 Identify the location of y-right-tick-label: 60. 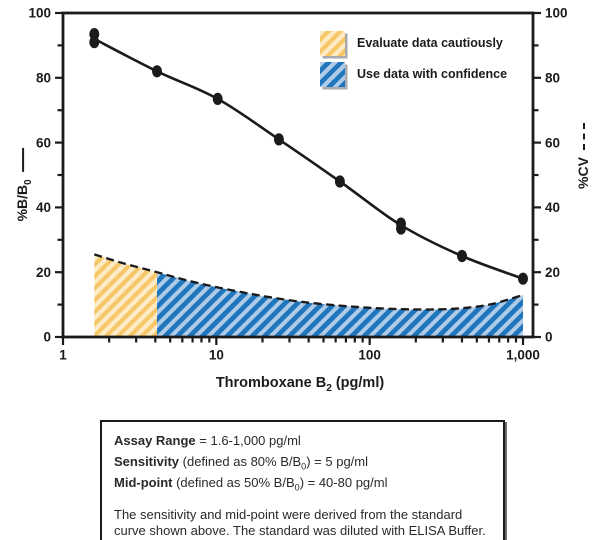
(552, 142).